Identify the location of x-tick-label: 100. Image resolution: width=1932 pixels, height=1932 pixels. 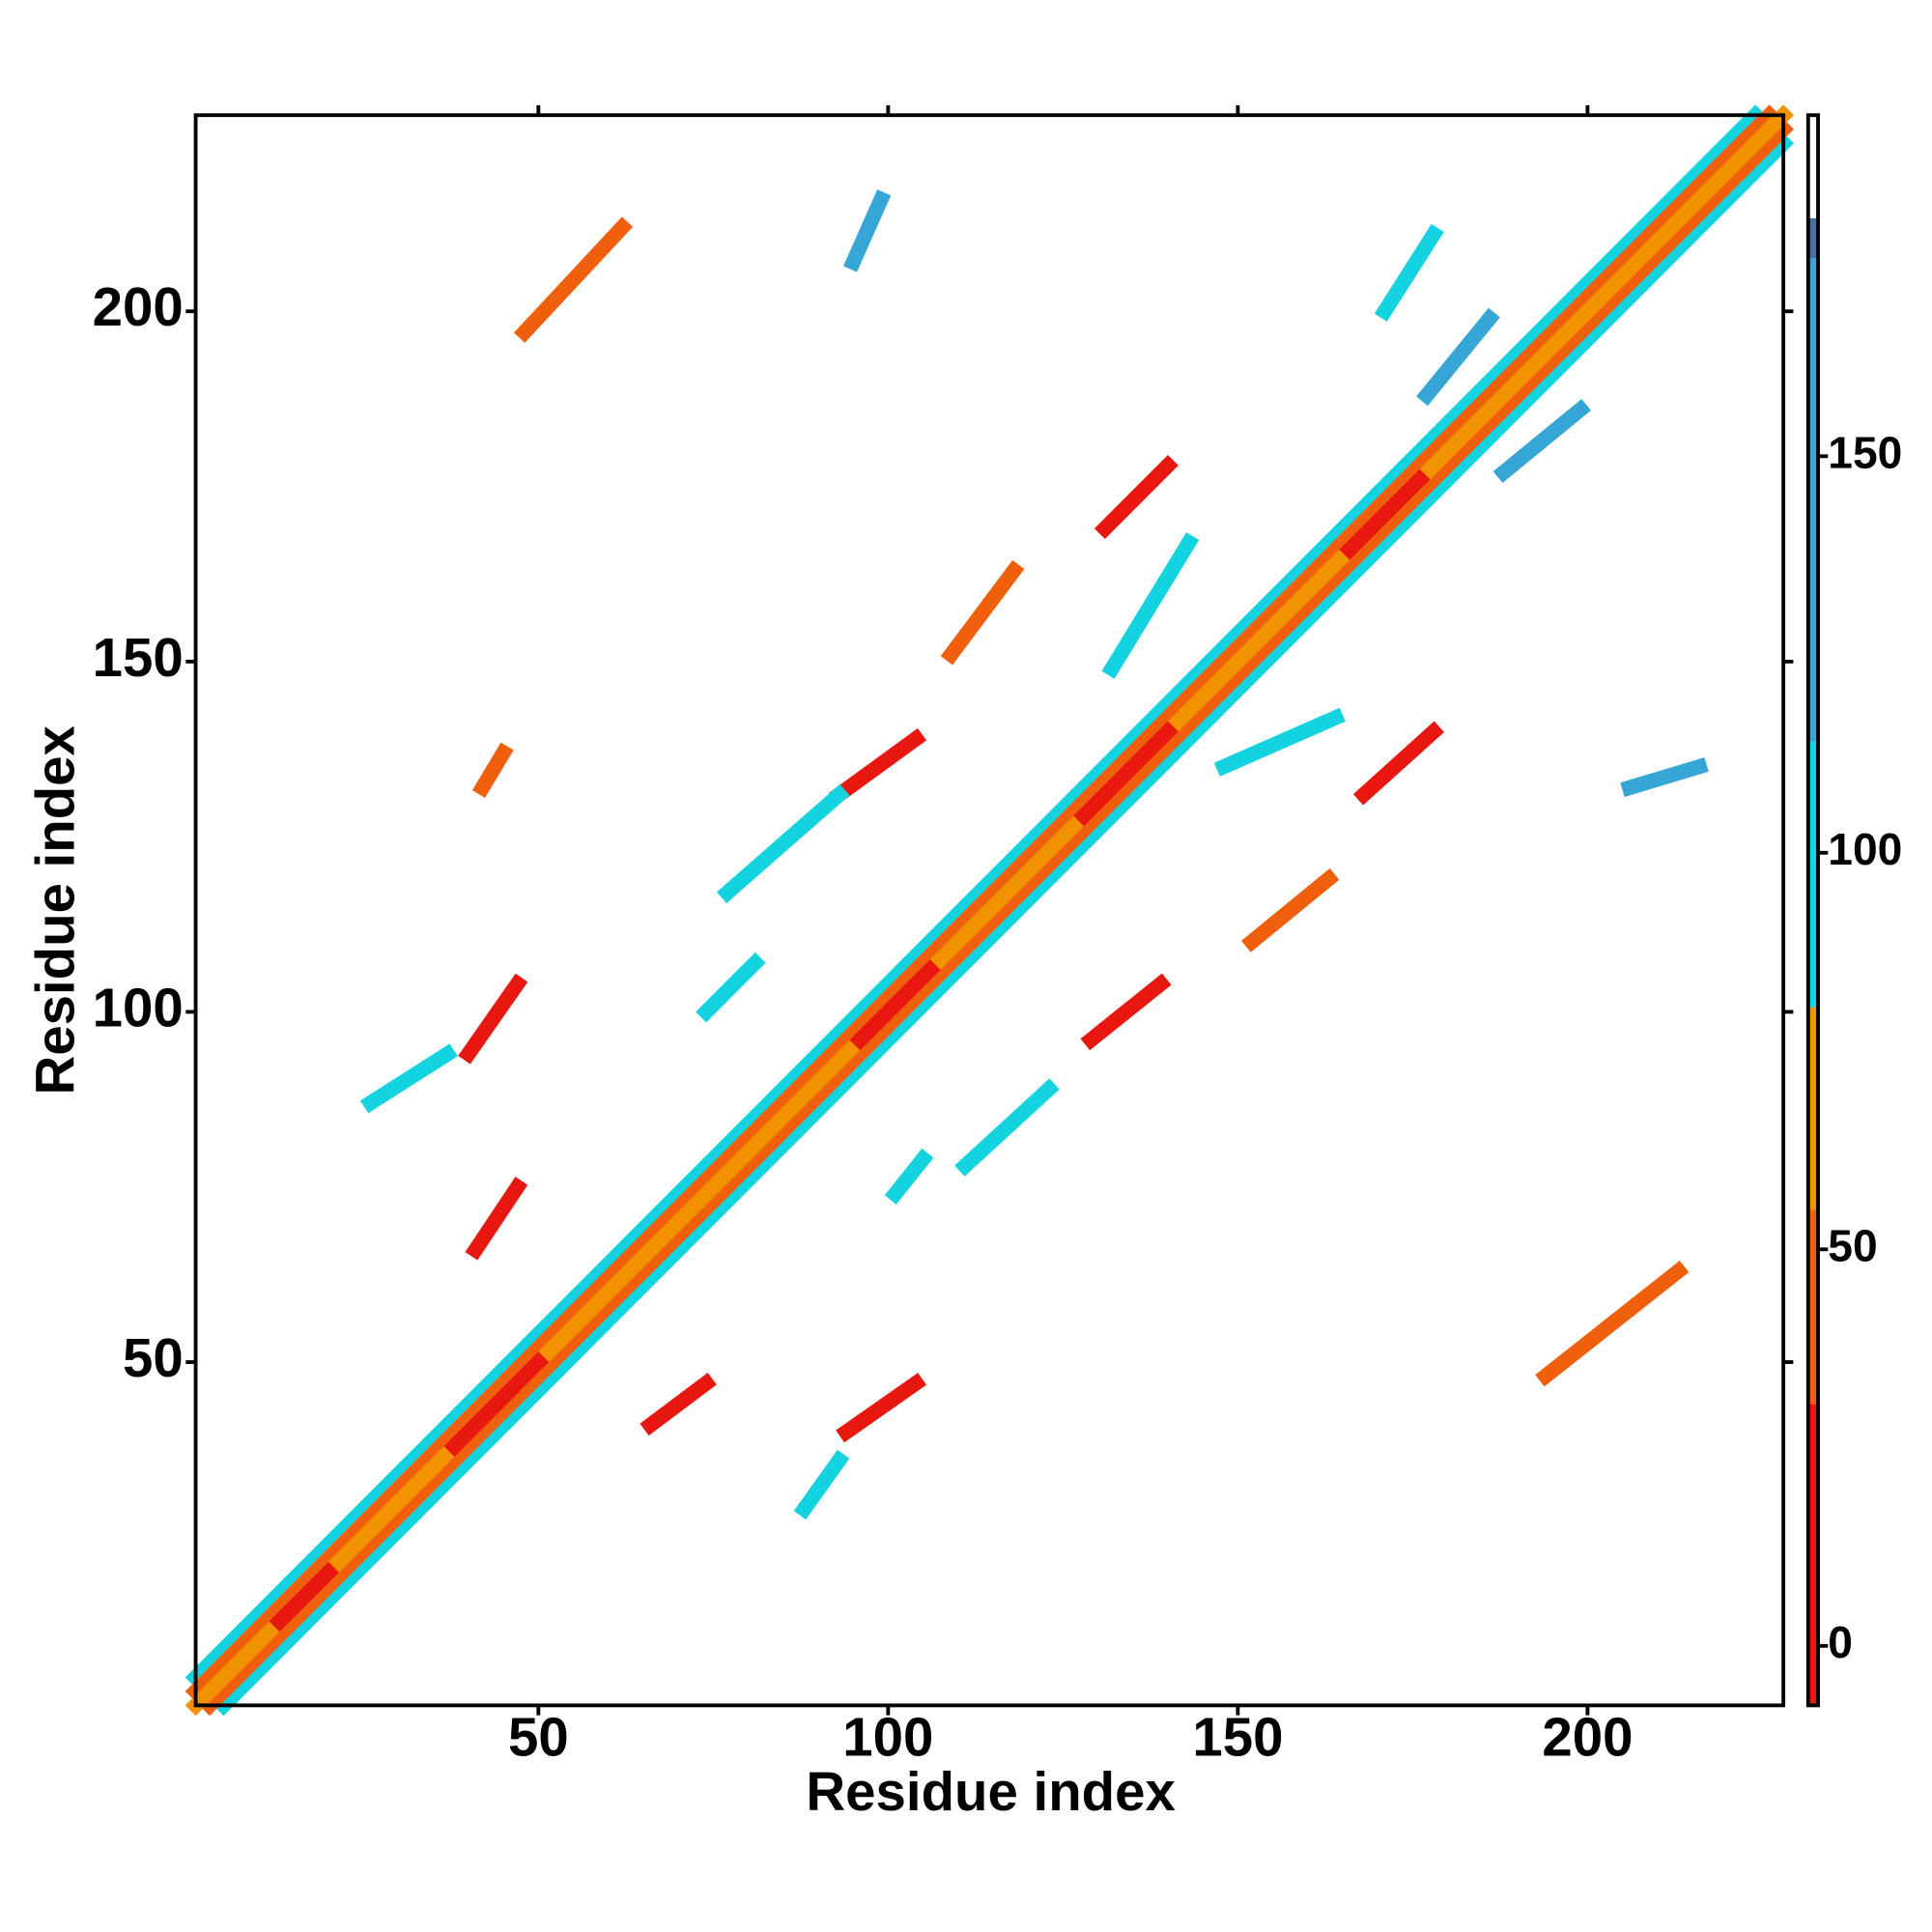
(887, 1736).